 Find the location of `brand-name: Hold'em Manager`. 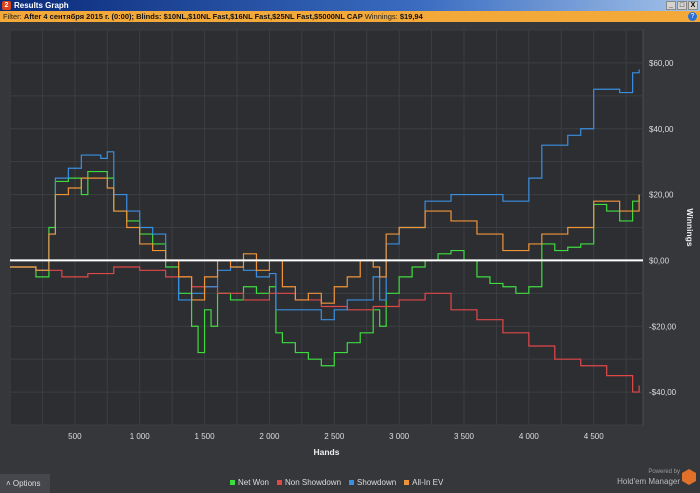

brand-name: Hold'em Manager is located at coordinates (648, 481).